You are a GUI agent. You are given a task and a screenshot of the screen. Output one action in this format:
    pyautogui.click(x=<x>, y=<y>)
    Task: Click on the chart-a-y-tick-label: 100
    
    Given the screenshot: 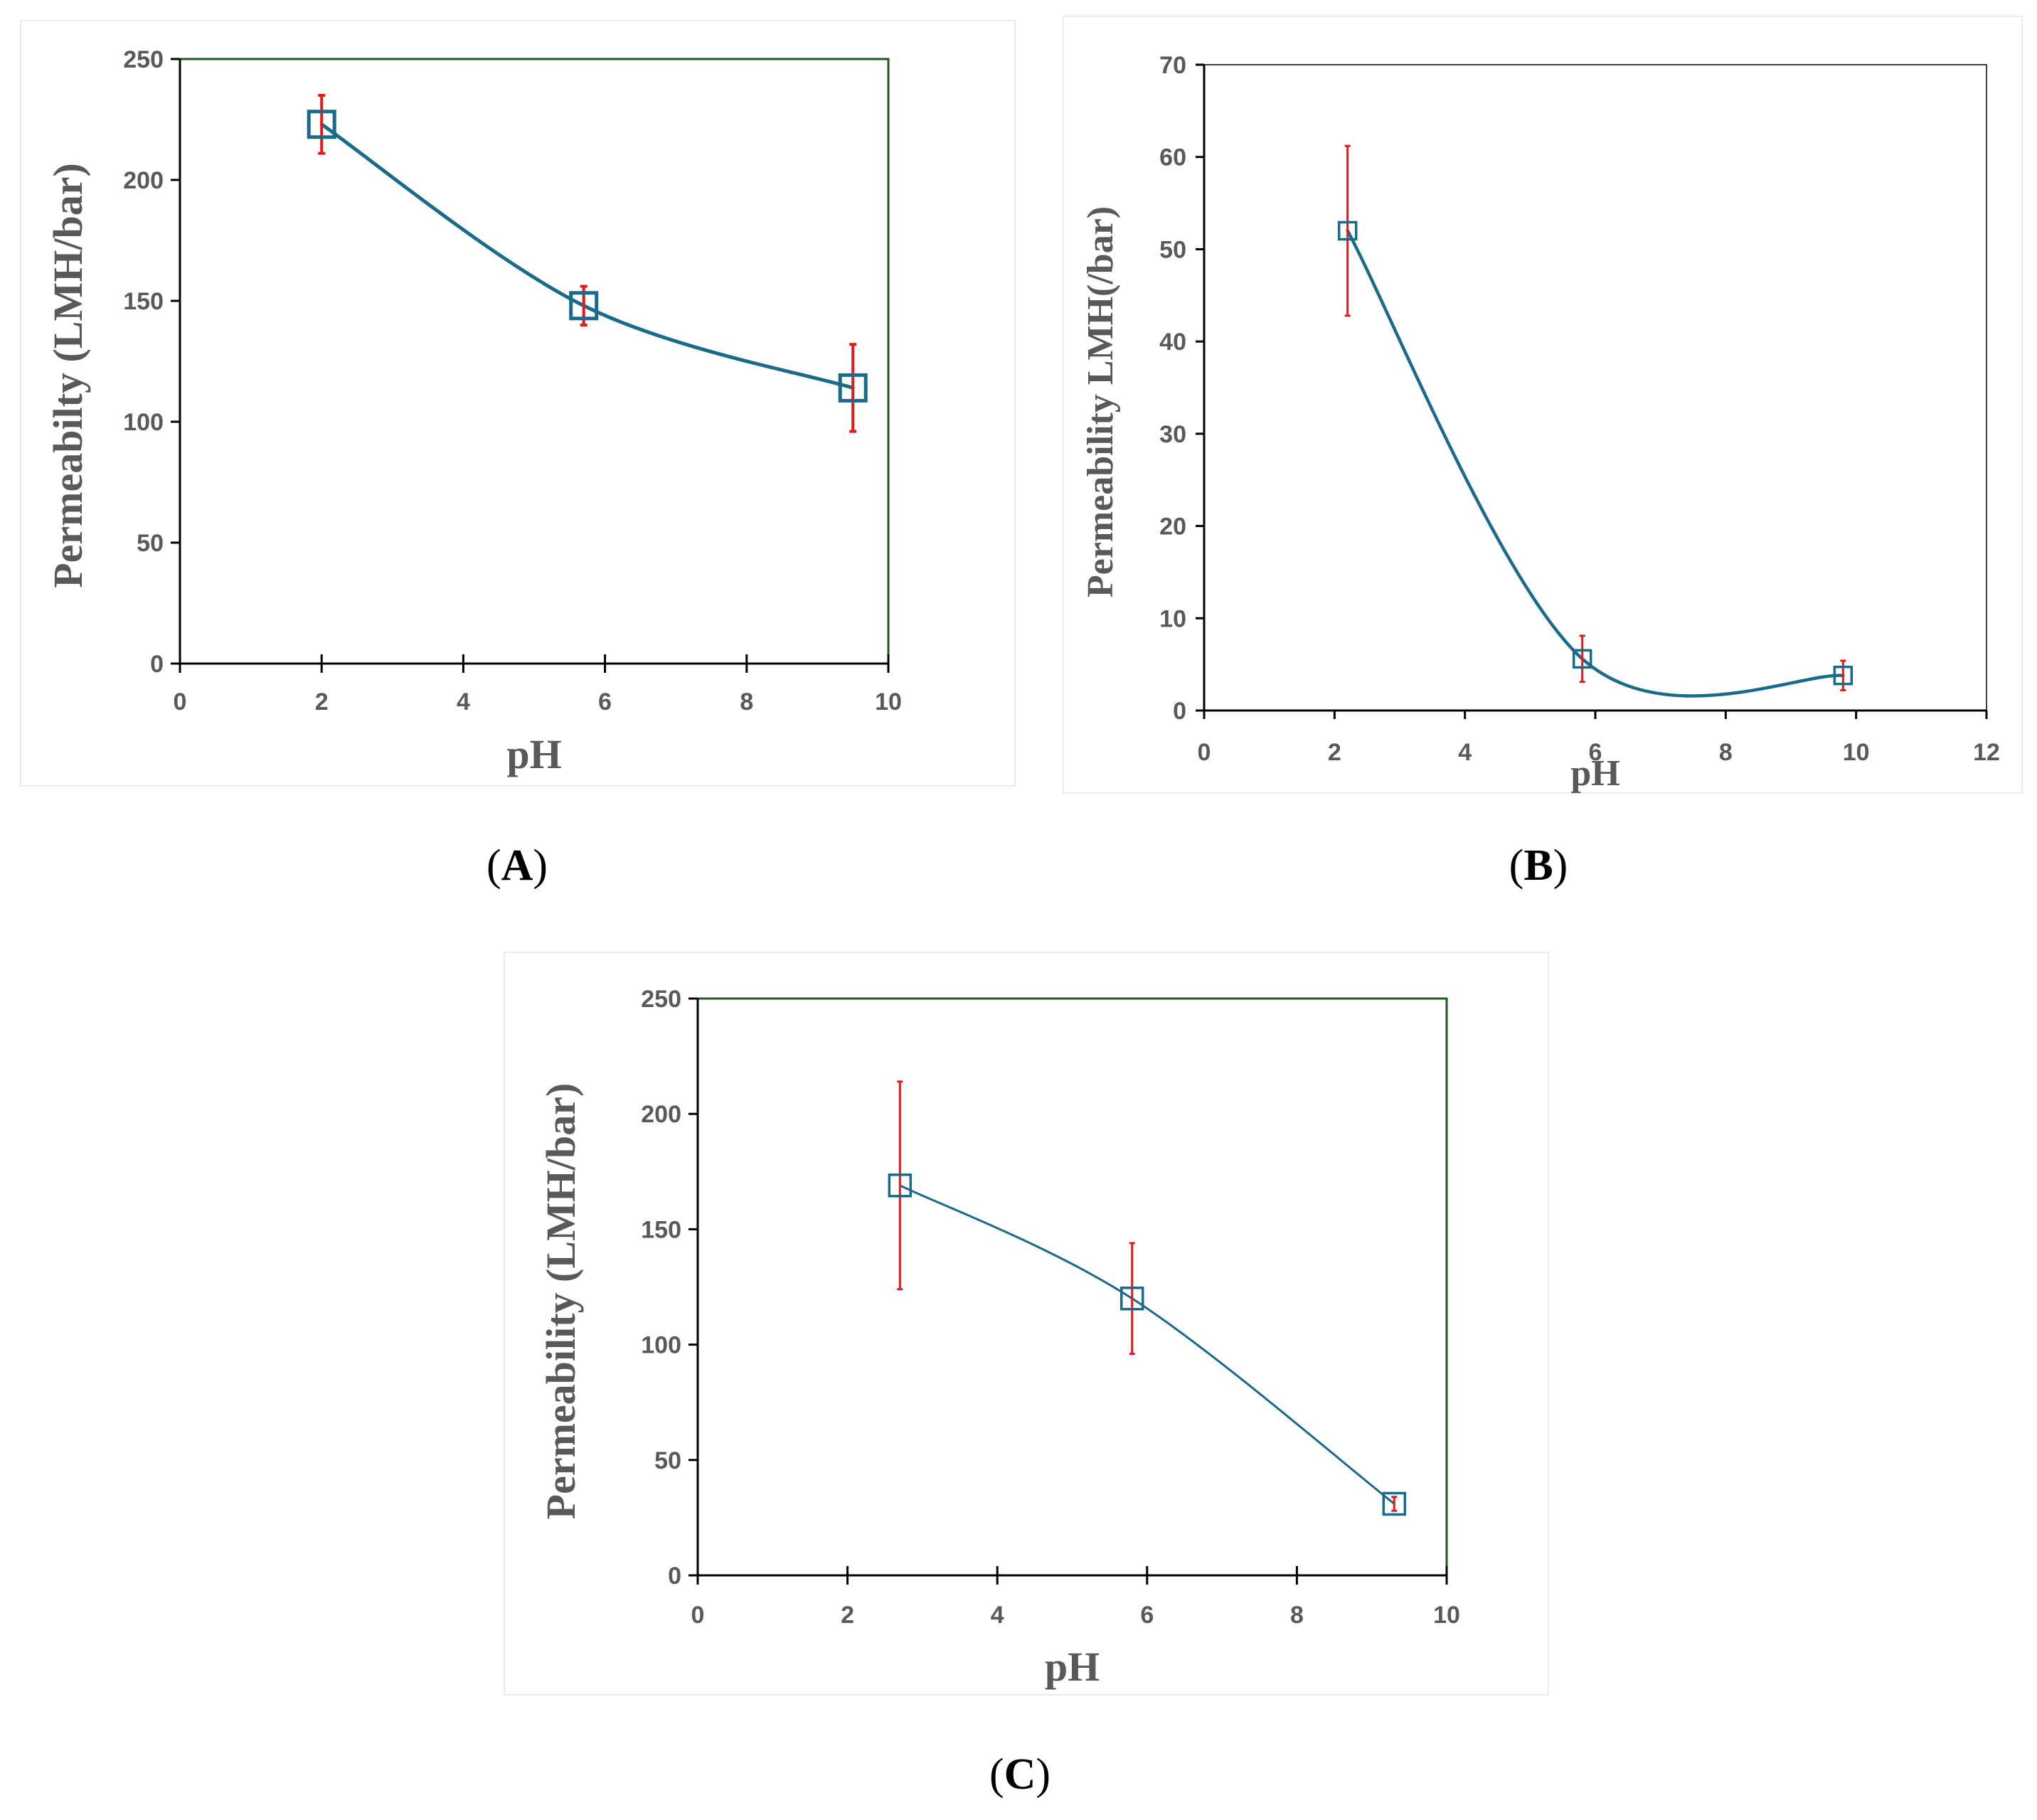 What is the action you would take?
    pyautogui.click(x=143, y=422)
    